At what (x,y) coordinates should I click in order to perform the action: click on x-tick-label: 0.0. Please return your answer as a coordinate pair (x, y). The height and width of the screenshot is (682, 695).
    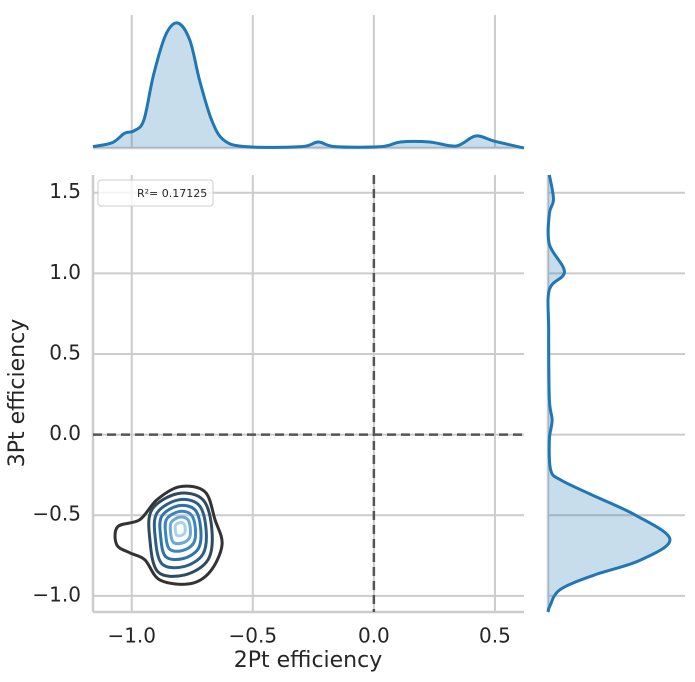
    Looking at the image, I should click on (374, 636).